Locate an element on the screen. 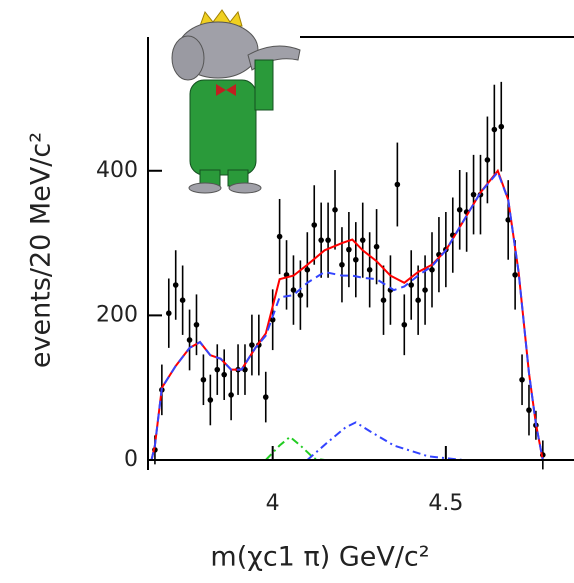 The image size is (574, 583). y-axis-label: events/20 MeV/c² is located at coordinates (41, 250).